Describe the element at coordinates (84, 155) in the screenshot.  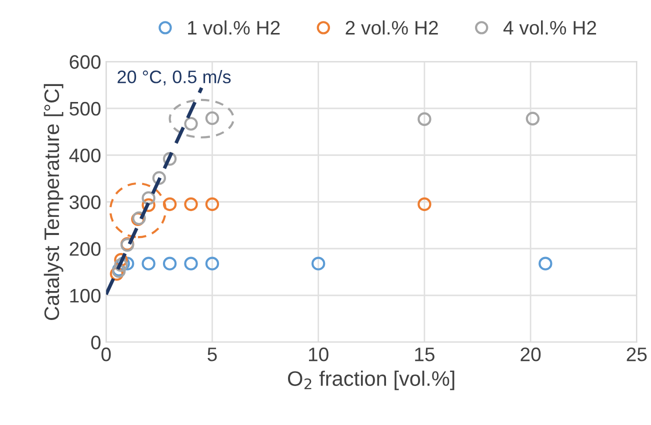
I see `y-tick-label: 400` at that location.